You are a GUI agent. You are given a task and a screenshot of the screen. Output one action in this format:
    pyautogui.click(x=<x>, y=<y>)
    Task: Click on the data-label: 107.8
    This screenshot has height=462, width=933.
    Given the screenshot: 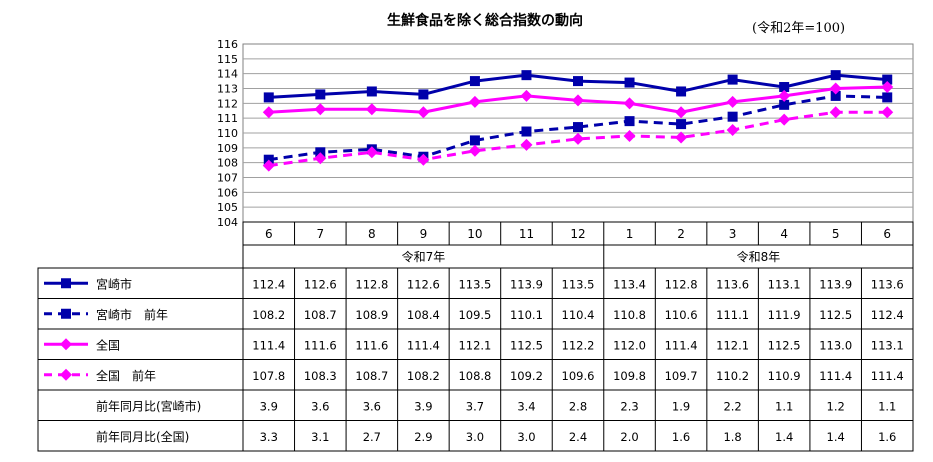 What is the action you would take?
    pyautogui.click(x=268, y=376)
    